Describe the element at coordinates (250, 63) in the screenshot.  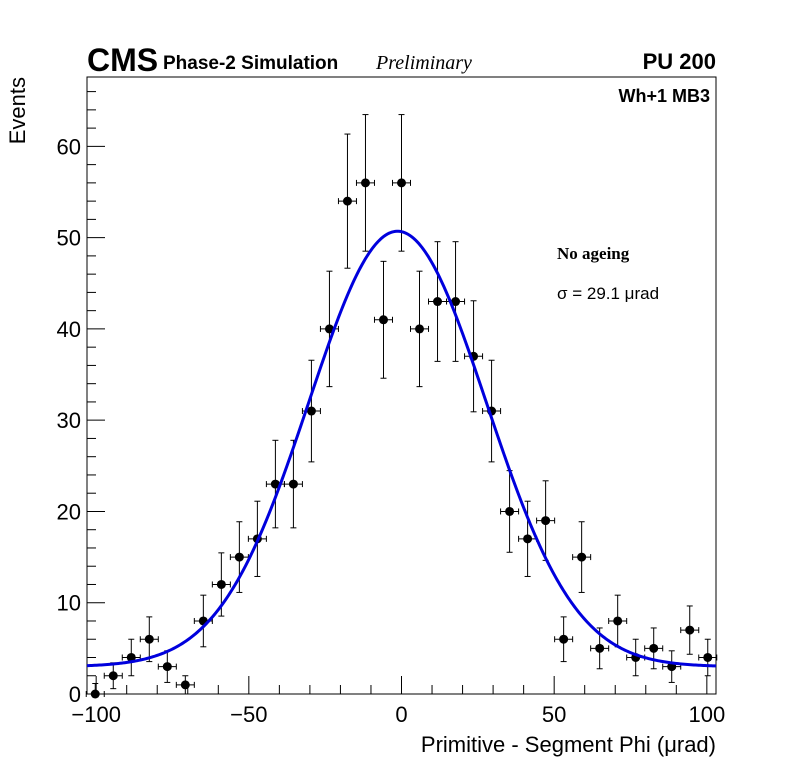
I see `simulation-label: Phase-2 Simulation` at that location.